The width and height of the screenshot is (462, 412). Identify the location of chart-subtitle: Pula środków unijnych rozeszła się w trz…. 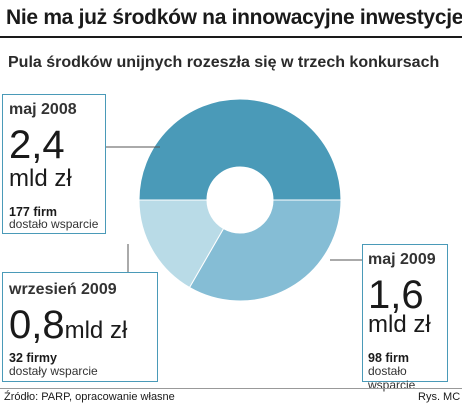
(224, 62).